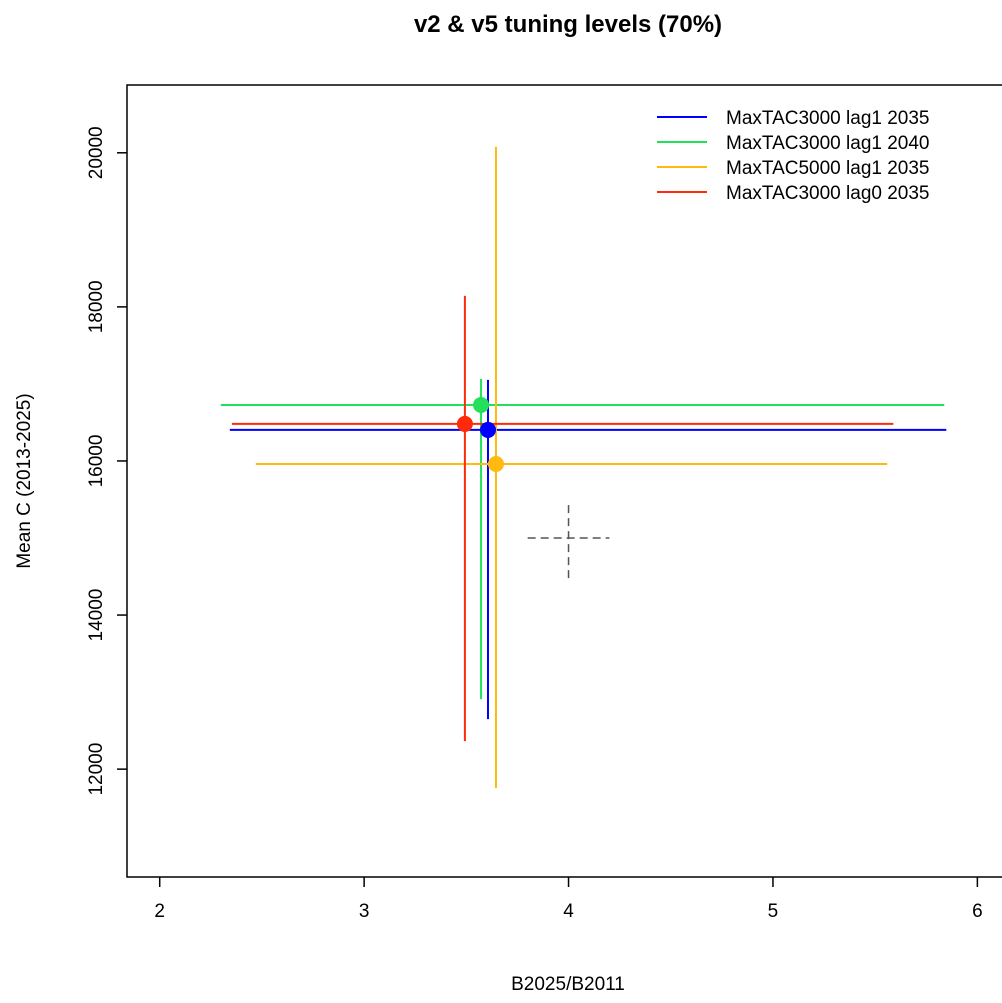  Describe the element at coordinates (828, 193) in the screenshot. I see `legend-label: MaxTAC3000 lag0 2035` at that location.